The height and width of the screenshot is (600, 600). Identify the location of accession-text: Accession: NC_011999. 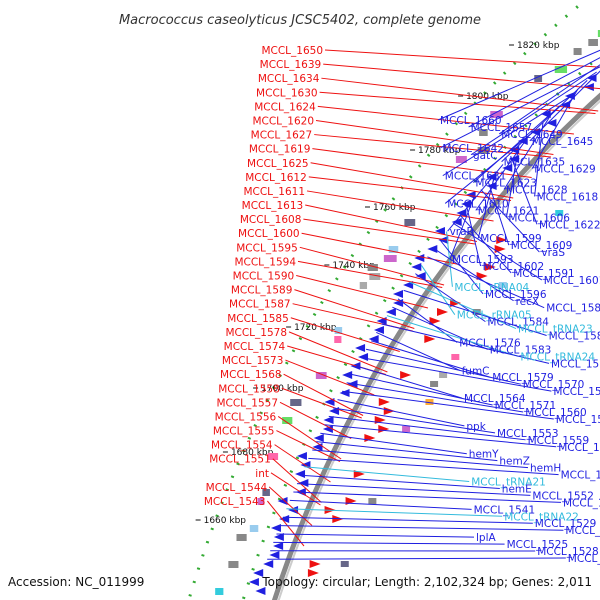
(76, 582).